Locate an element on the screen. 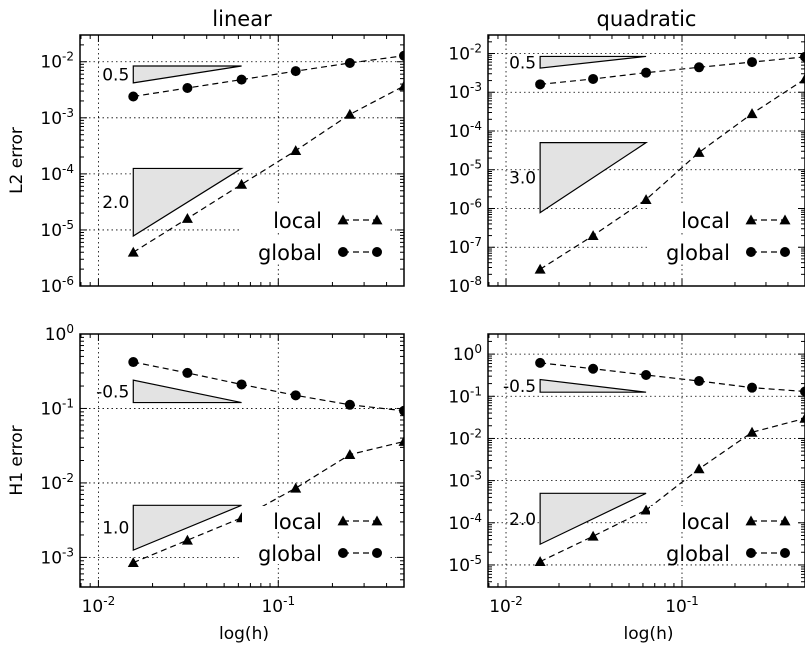  slope-label-2: 3.0 is located at coordinates (522, 179).